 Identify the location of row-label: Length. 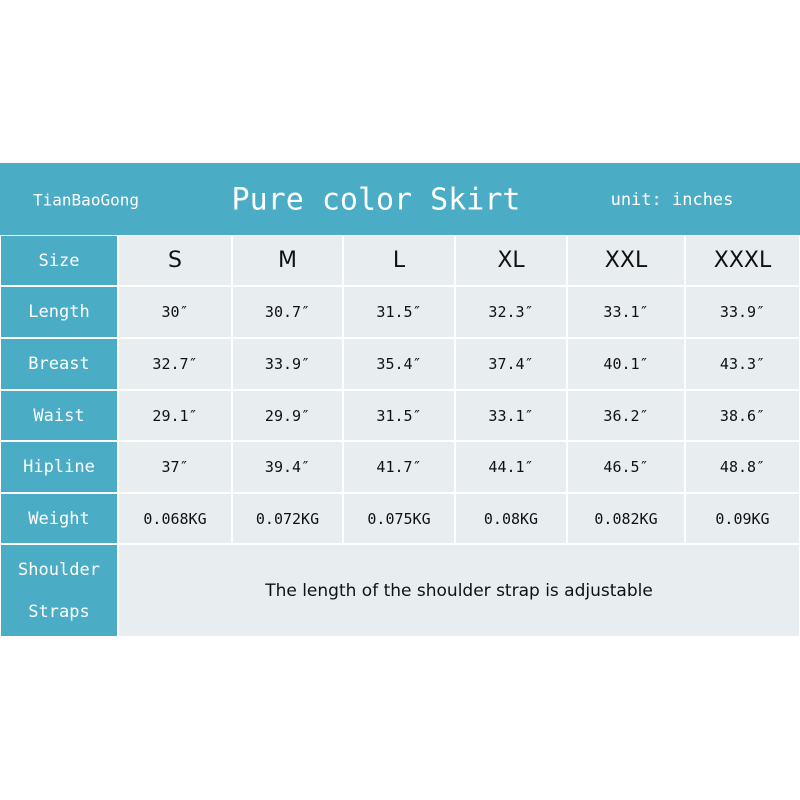
(59, 312).